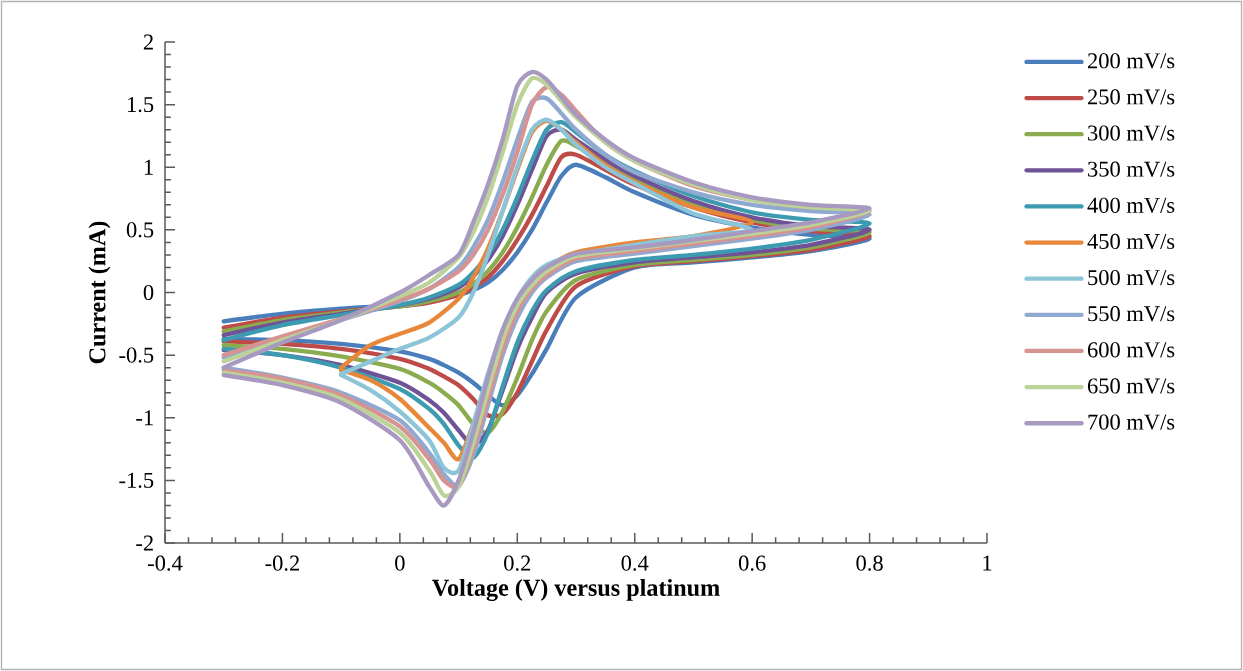 The image size is (1243, 671). What do you see at coordinates (752, 563) in the screenshot?
I see `x-tick-label: 0.6` at bounding box center [752, 563].